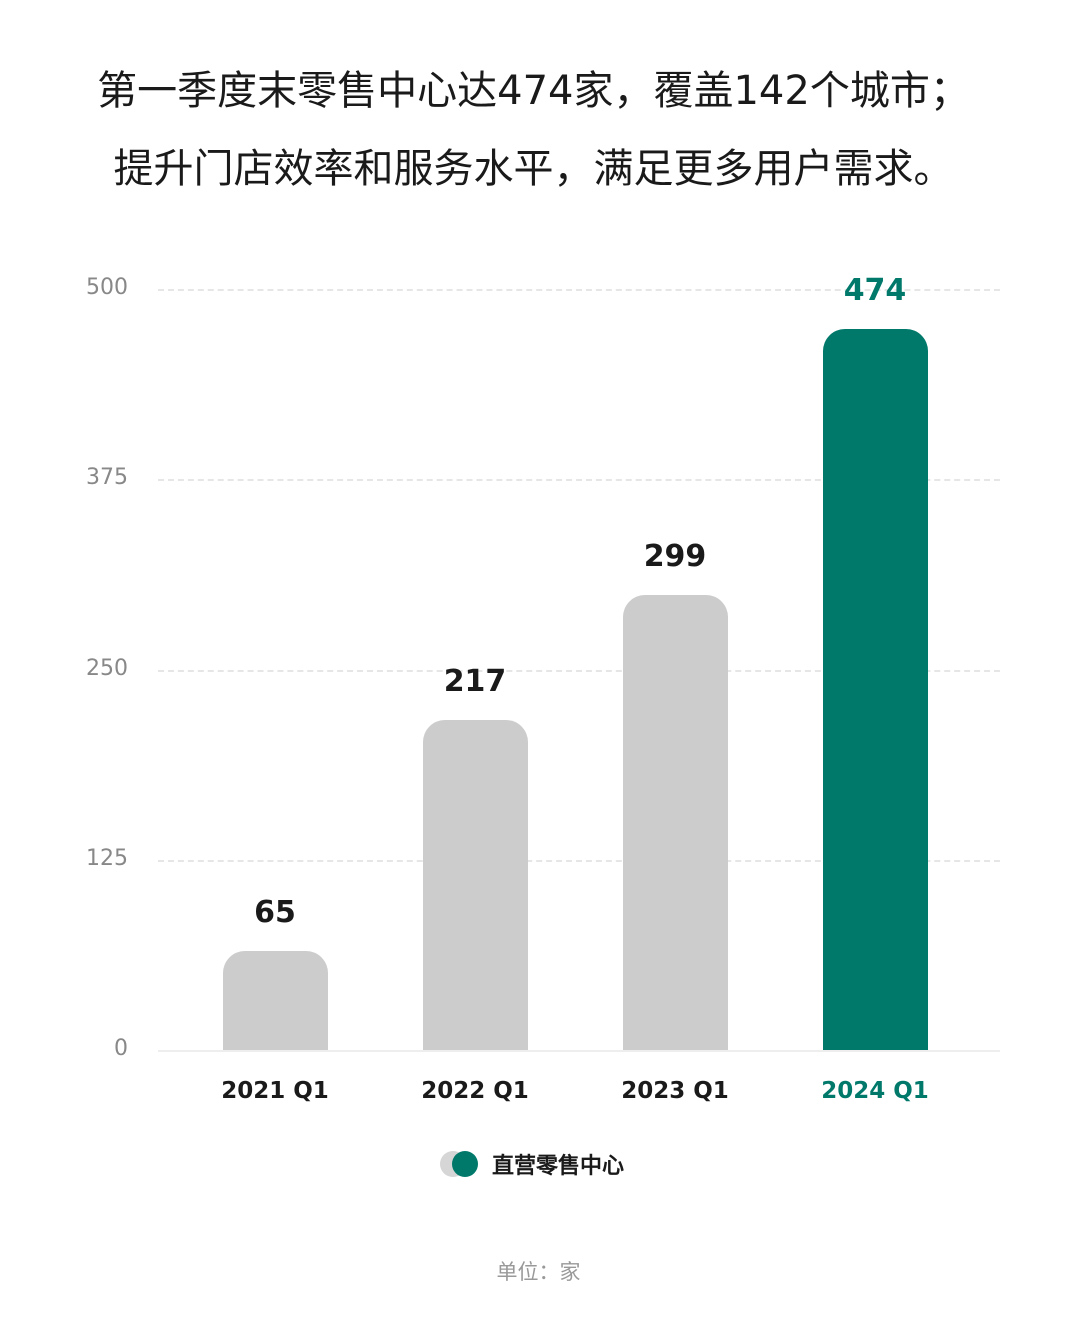 This screenshot has width=1067, height=1326. What do you see at coordinates (107, 668) in the screenshot?
I see `y-tick-label: 250` at bounding box center [107, 668].